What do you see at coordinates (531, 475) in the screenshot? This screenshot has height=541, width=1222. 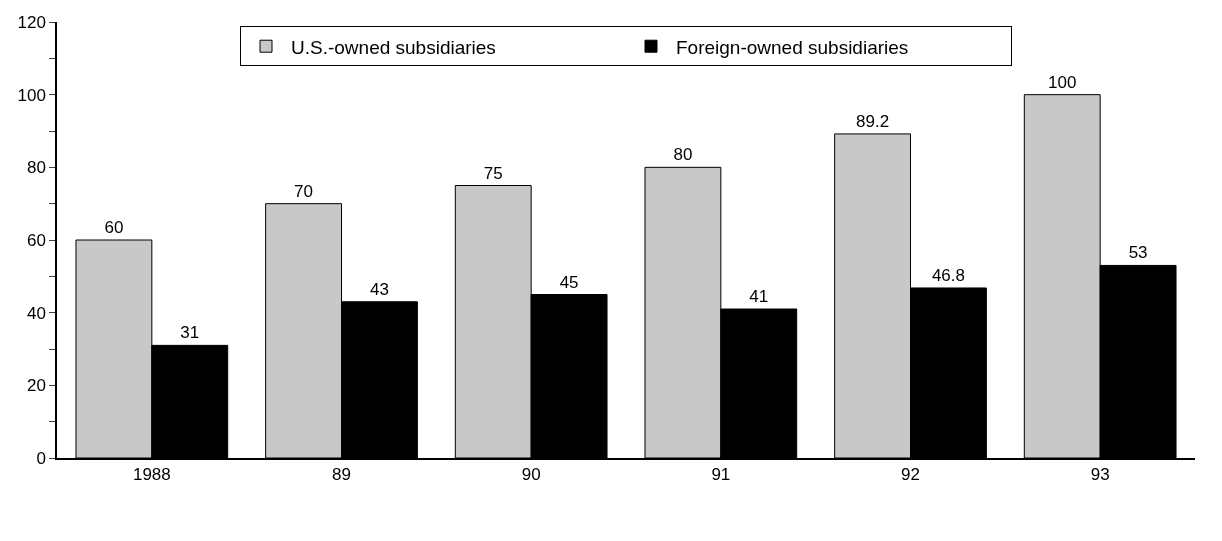 I see `x-tick-label: 90` at bounding box center [531, 475].